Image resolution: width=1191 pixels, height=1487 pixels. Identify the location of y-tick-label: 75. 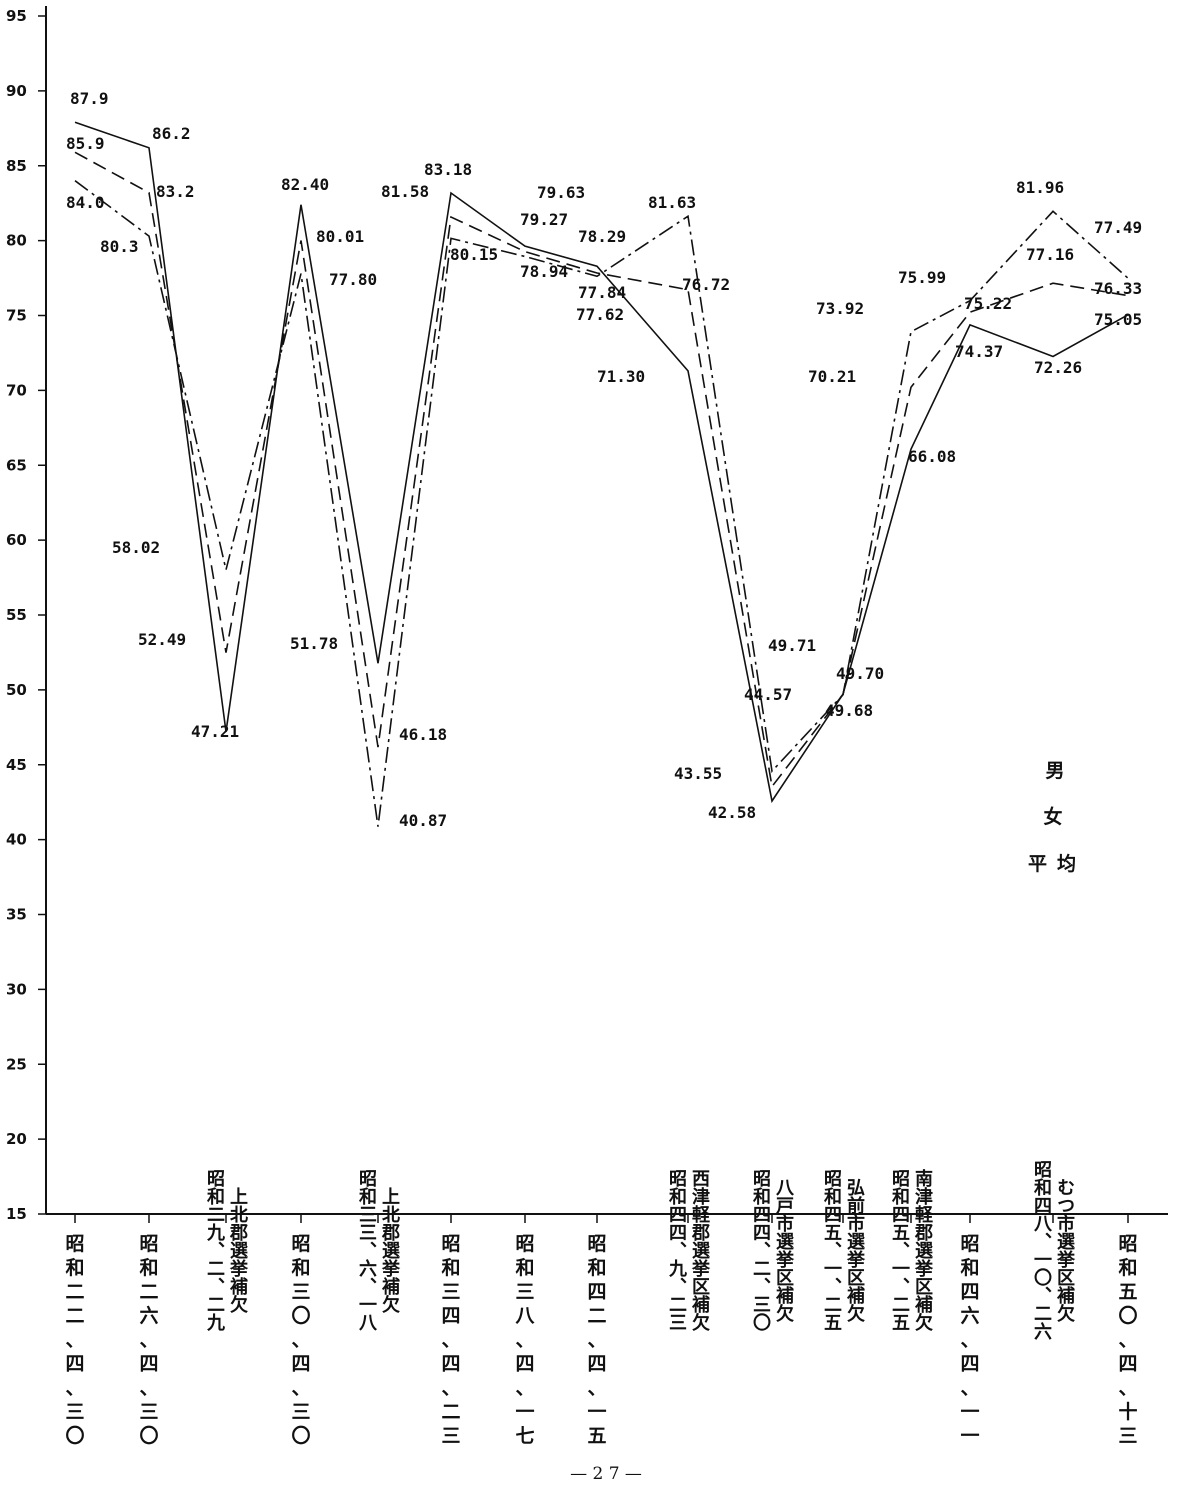
(16, 316).